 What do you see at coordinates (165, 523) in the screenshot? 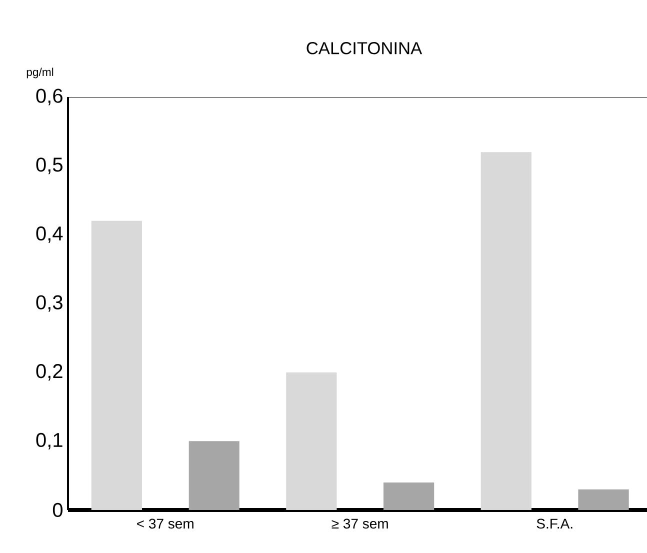
I see `x-tick-label: < 37 sem` at bounding box center [165, 523].